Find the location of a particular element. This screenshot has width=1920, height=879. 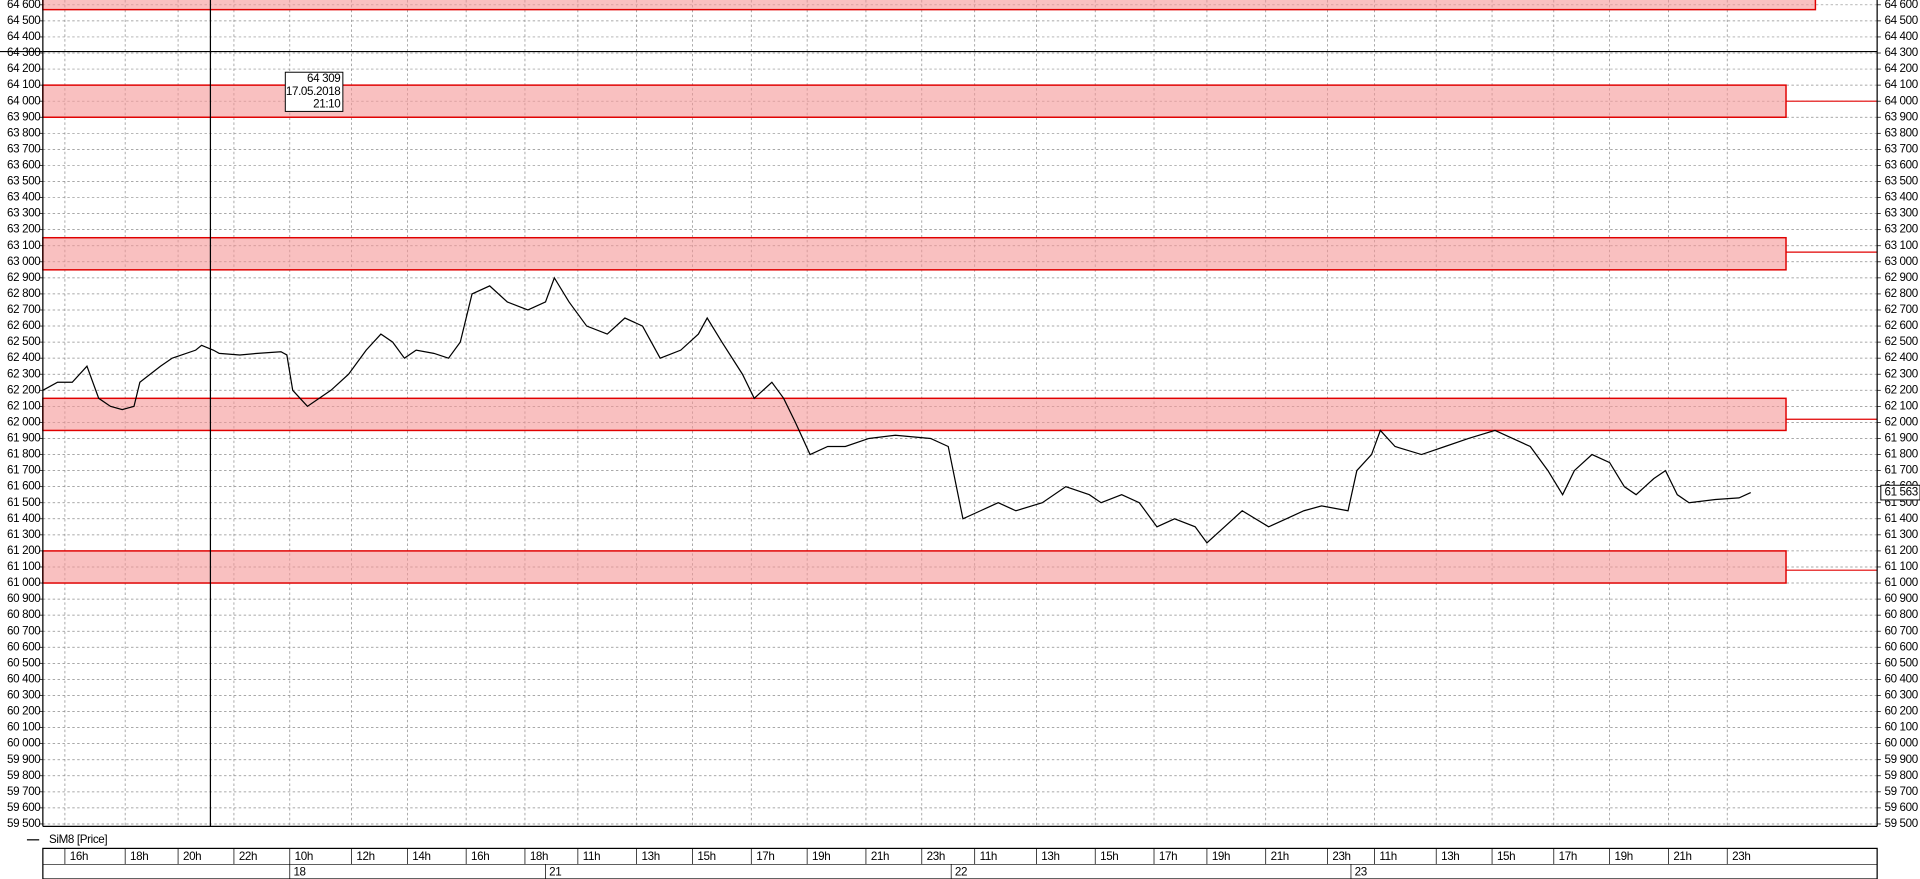

y-tick-label: 63 000 is located at coordinates (24, 261).